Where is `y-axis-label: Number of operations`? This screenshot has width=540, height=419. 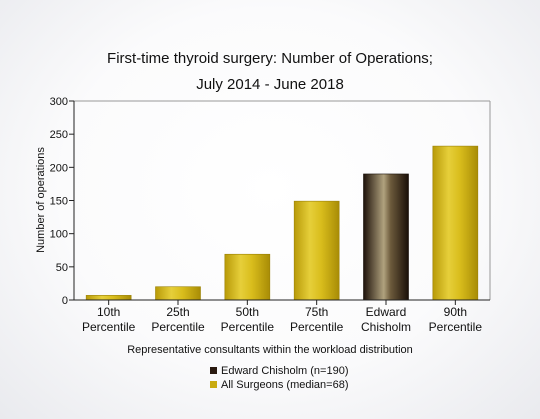 y-axis-label: Number of operations is located at coordinates (41, 200).